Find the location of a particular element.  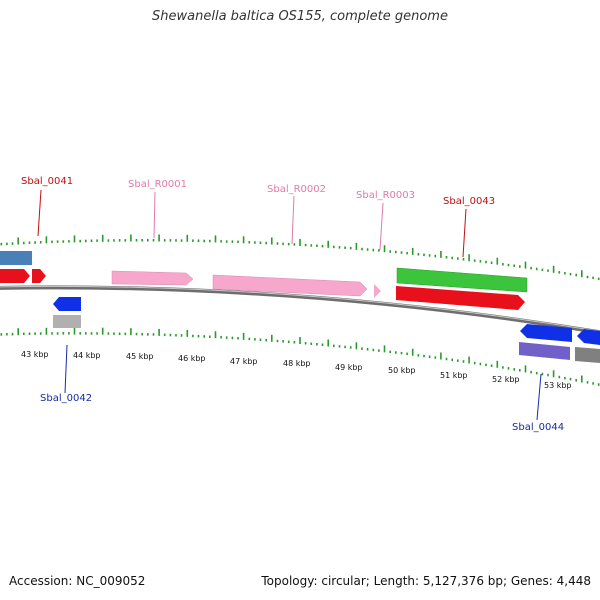

label-sbal-0042: Sbal_0042 is located at coordinates (66, 398).